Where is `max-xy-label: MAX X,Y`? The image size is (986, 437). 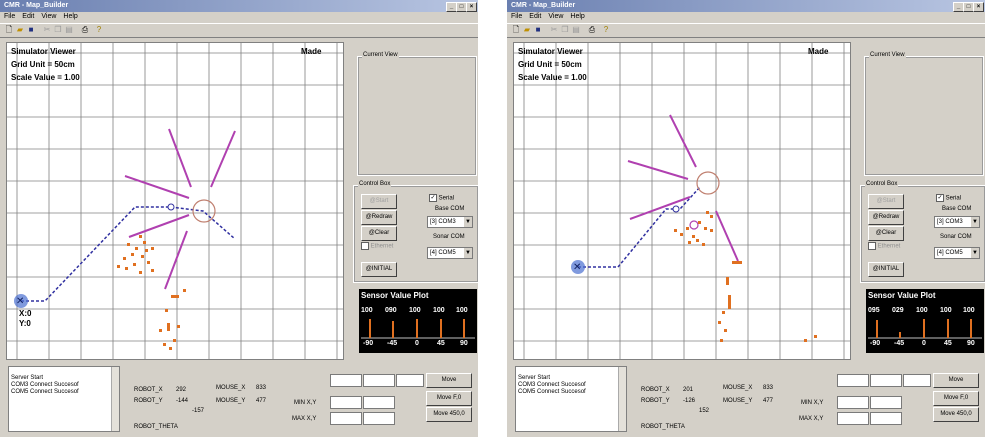 max-xy-label: MAX X,Y is located at coordinates (811, 419).